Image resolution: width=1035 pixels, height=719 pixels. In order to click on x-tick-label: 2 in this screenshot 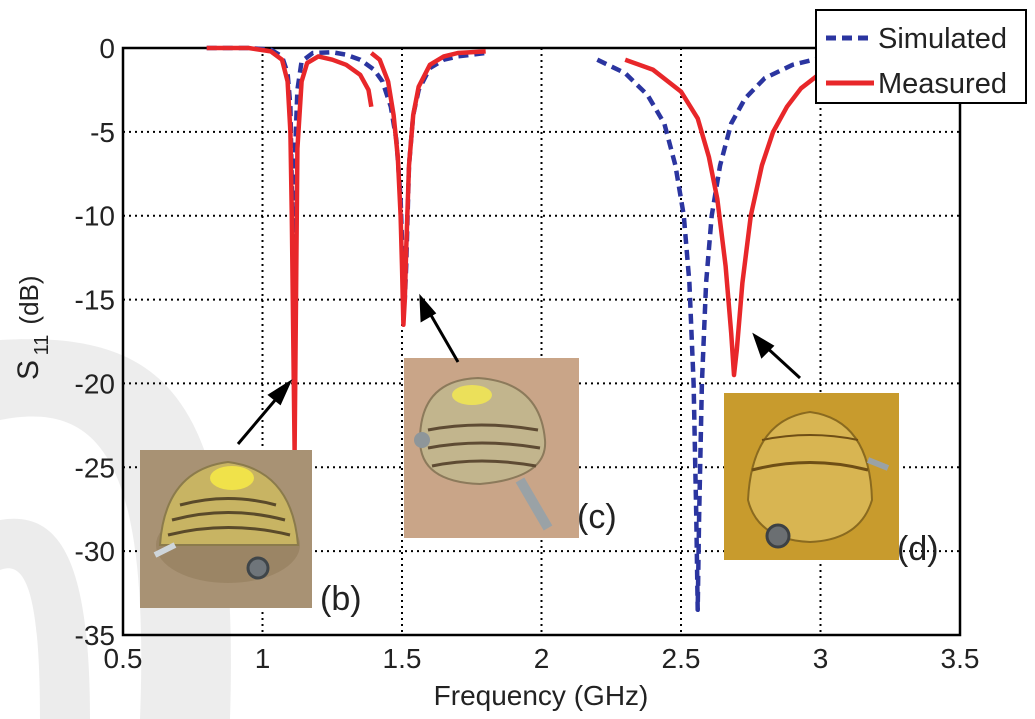, I will do `click(542, 658)`.